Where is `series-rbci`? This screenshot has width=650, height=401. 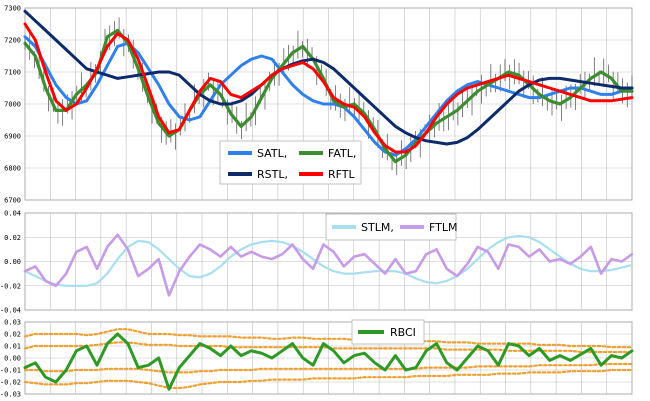
series-rbci is located at coordinates (328, 361).